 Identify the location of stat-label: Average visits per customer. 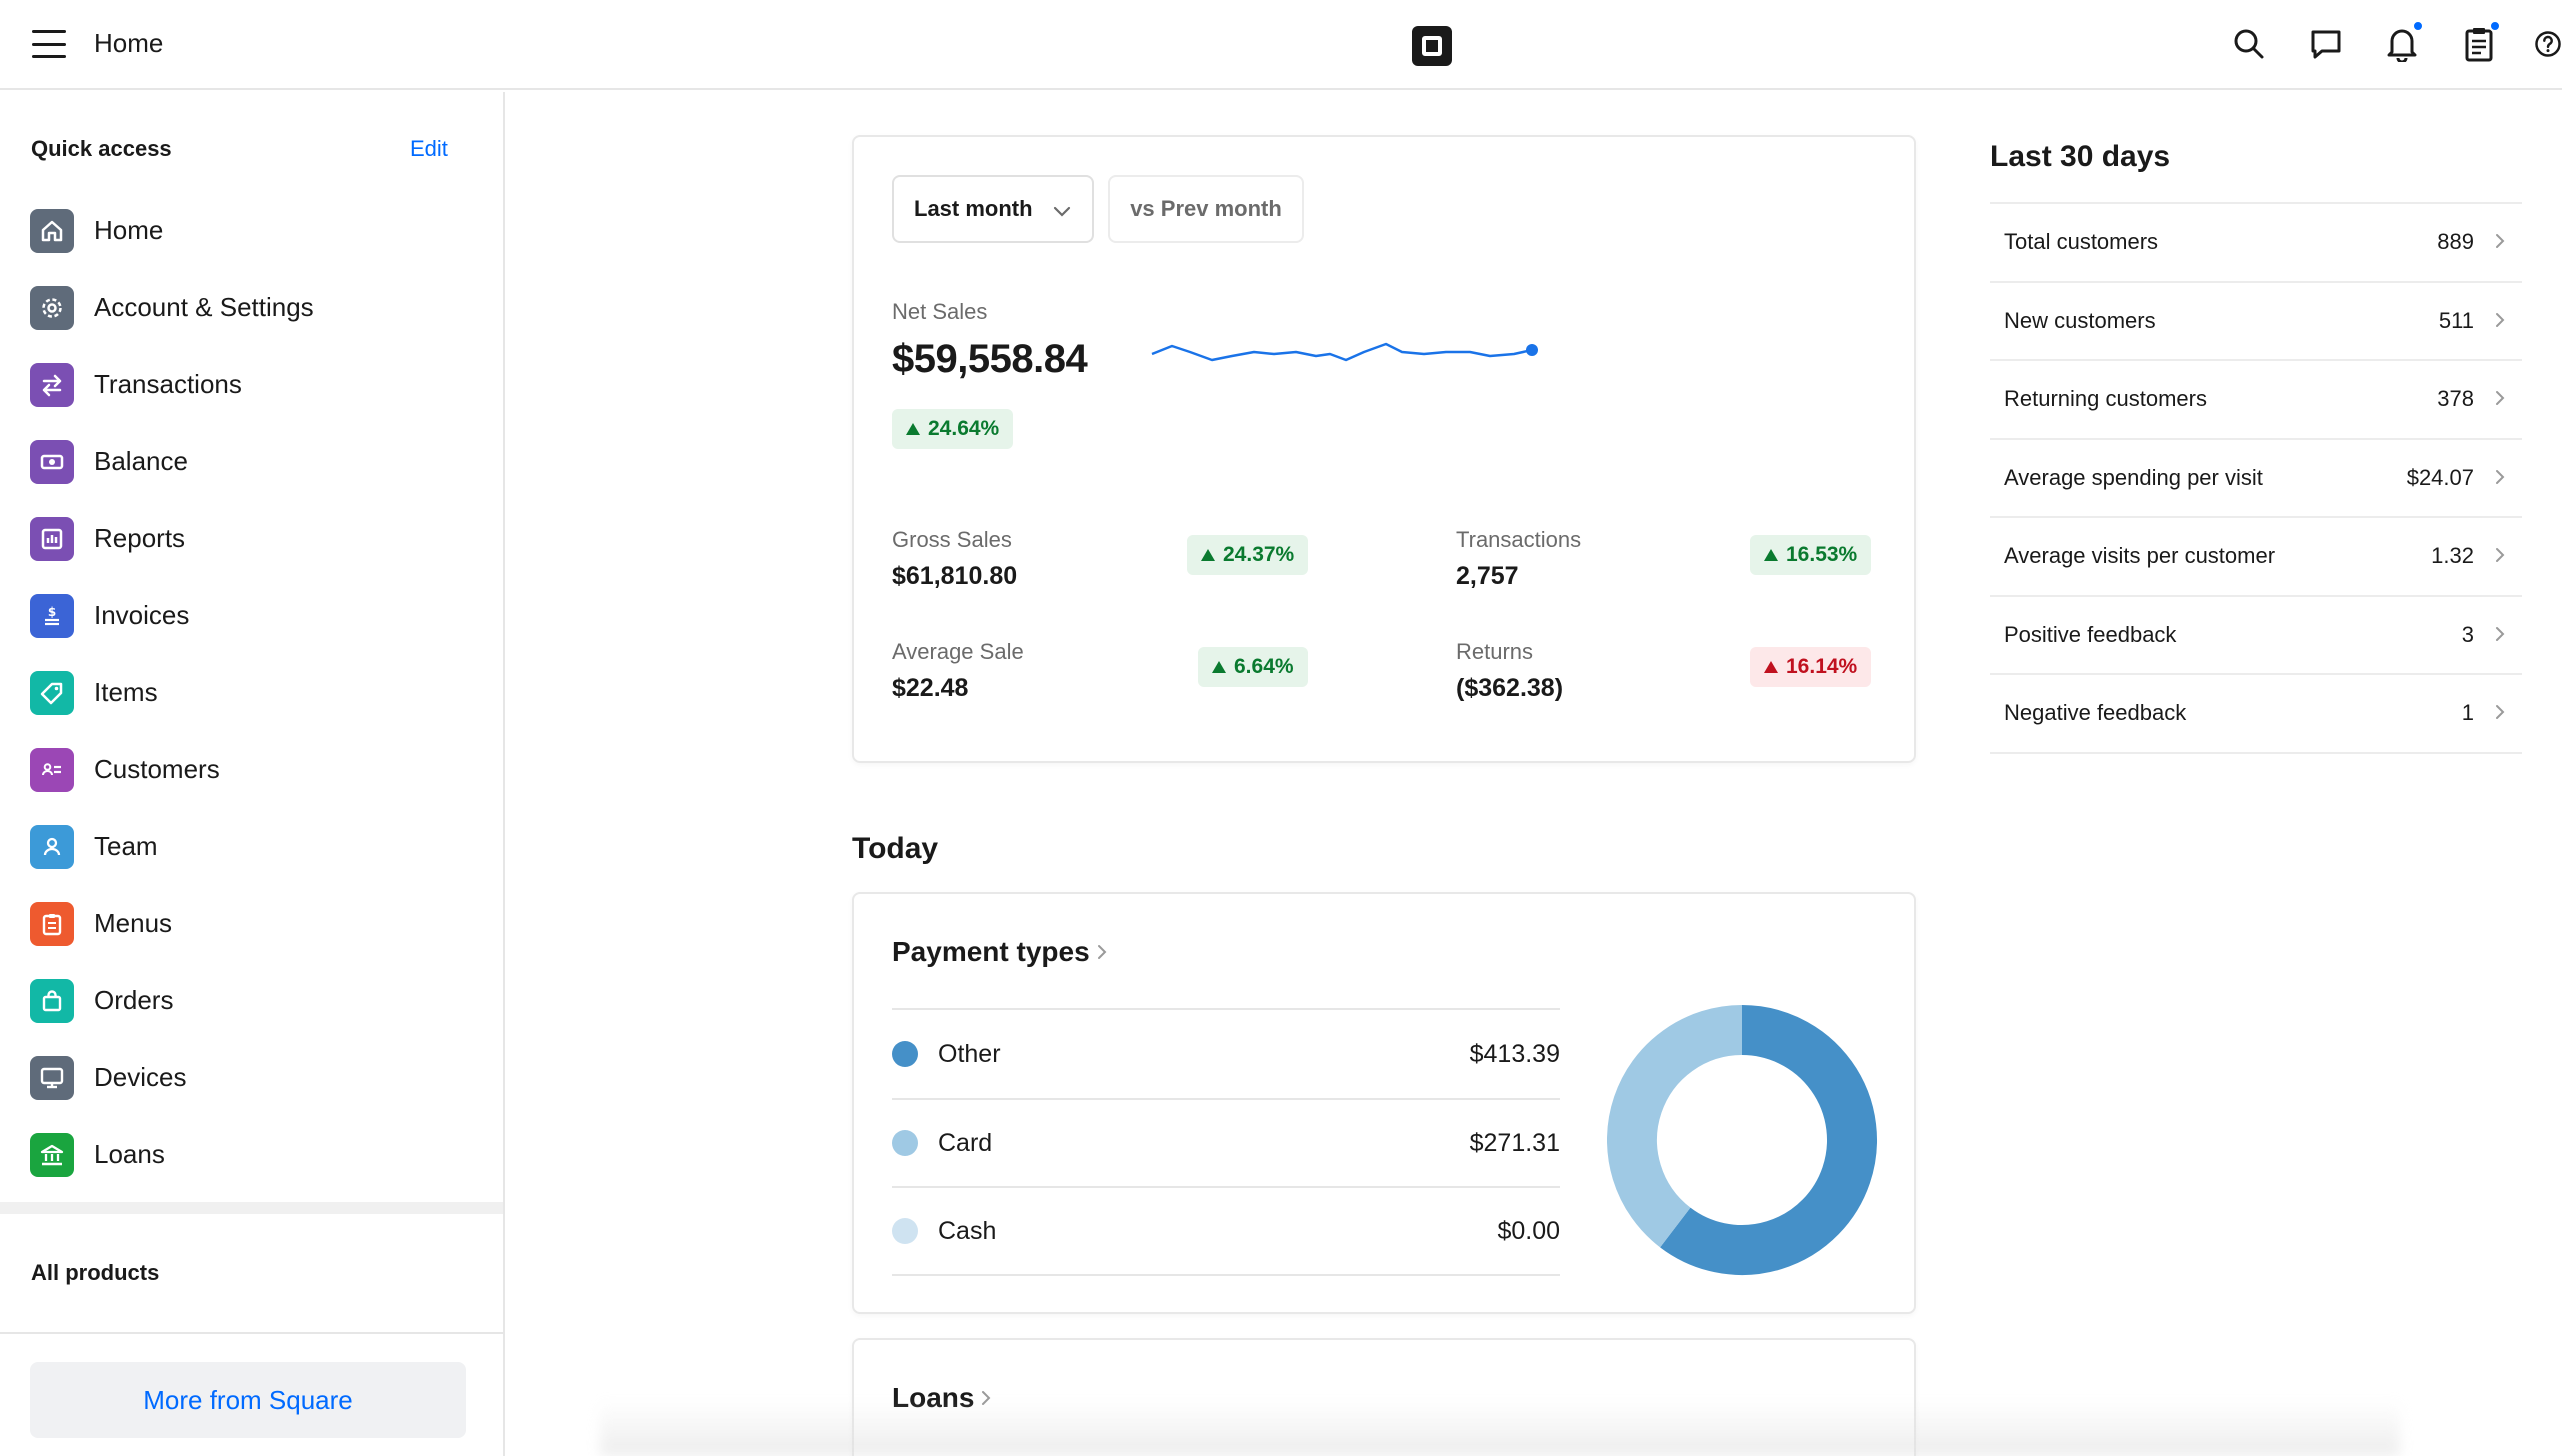
(2140, 556).